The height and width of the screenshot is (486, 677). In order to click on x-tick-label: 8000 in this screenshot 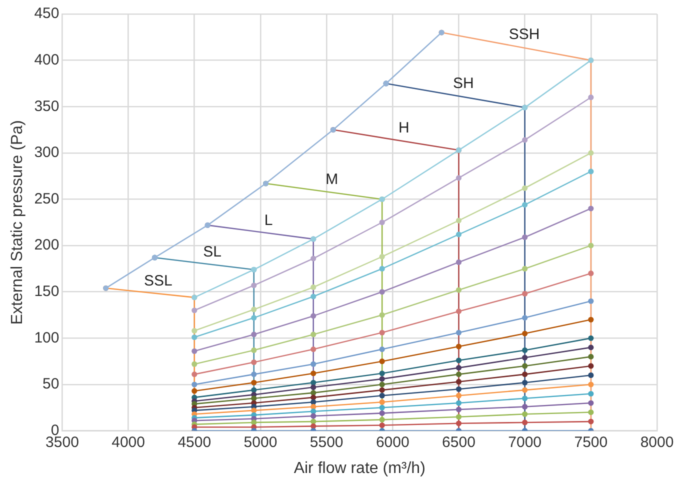, I will do `click(657, 442)`.